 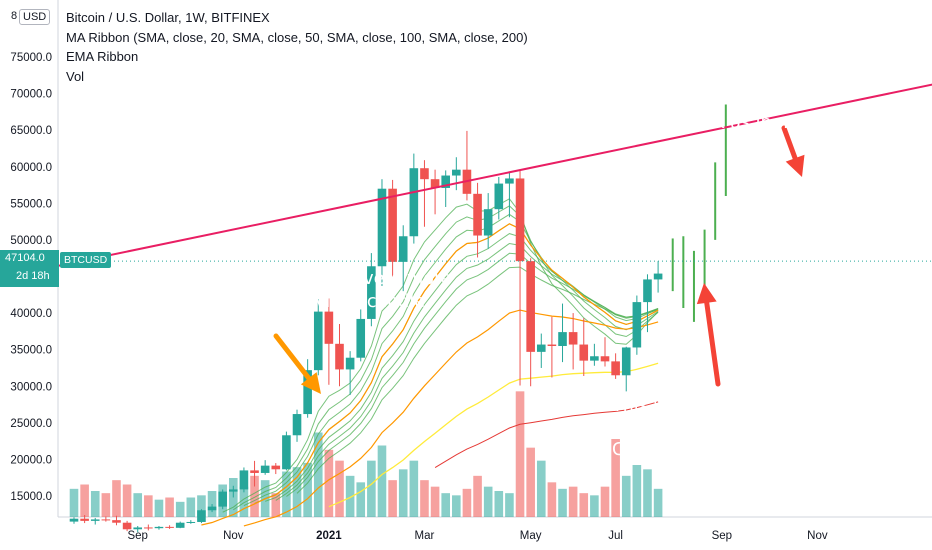 I want to click on shadow-annotation-line-2: than half of the previous candle., so click(x=288, y=302).